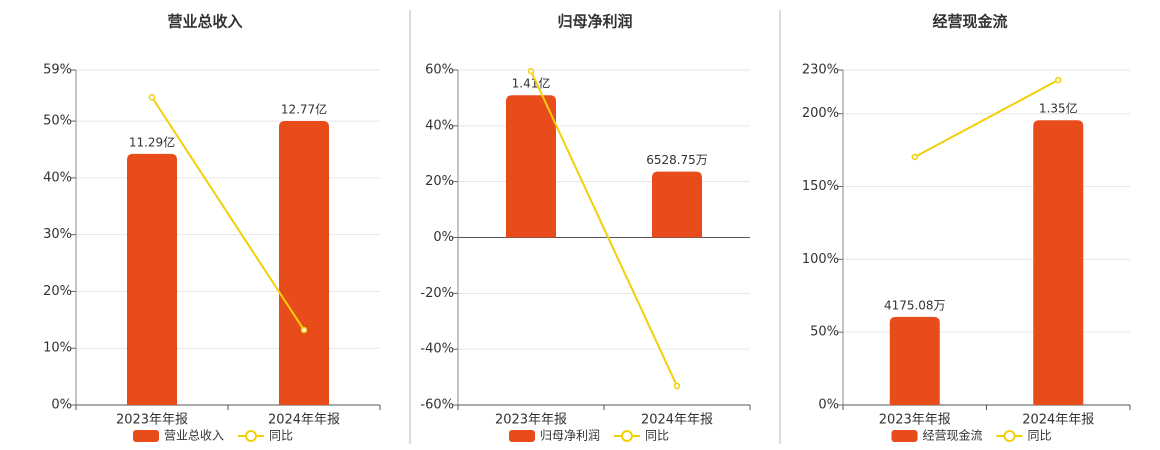 This screenshot has height=450, width=1160. Describe the element at coordinates (570, 436) in the screenshot. I see `legend-label: 归母净利润` at that location.